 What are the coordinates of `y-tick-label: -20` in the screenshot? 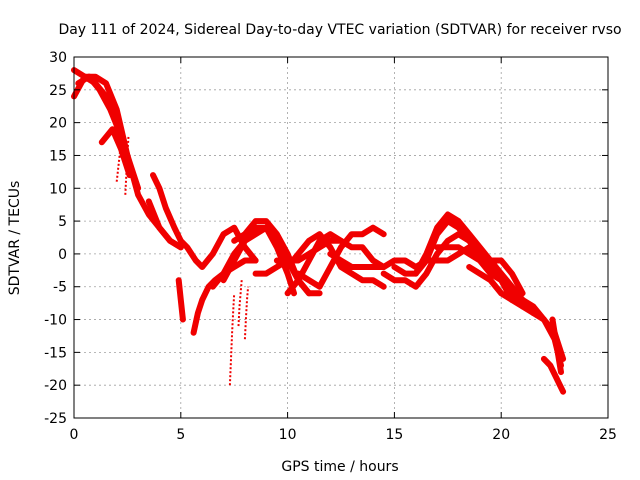 It's located at (55, 386).